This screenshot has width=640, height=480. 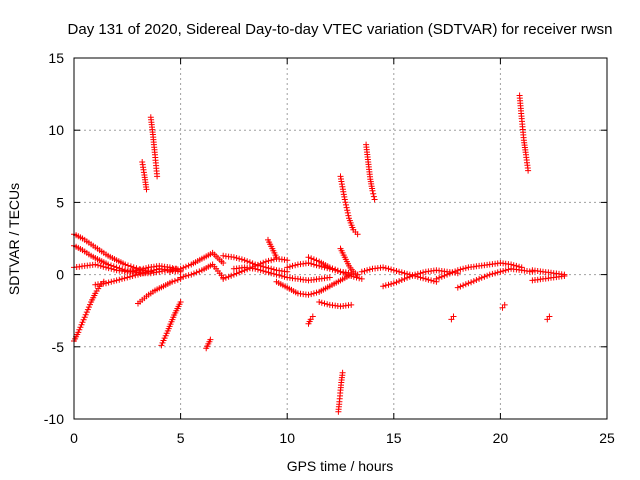 I want to click on y-tick-label: 10, so click(x=56, y=130).